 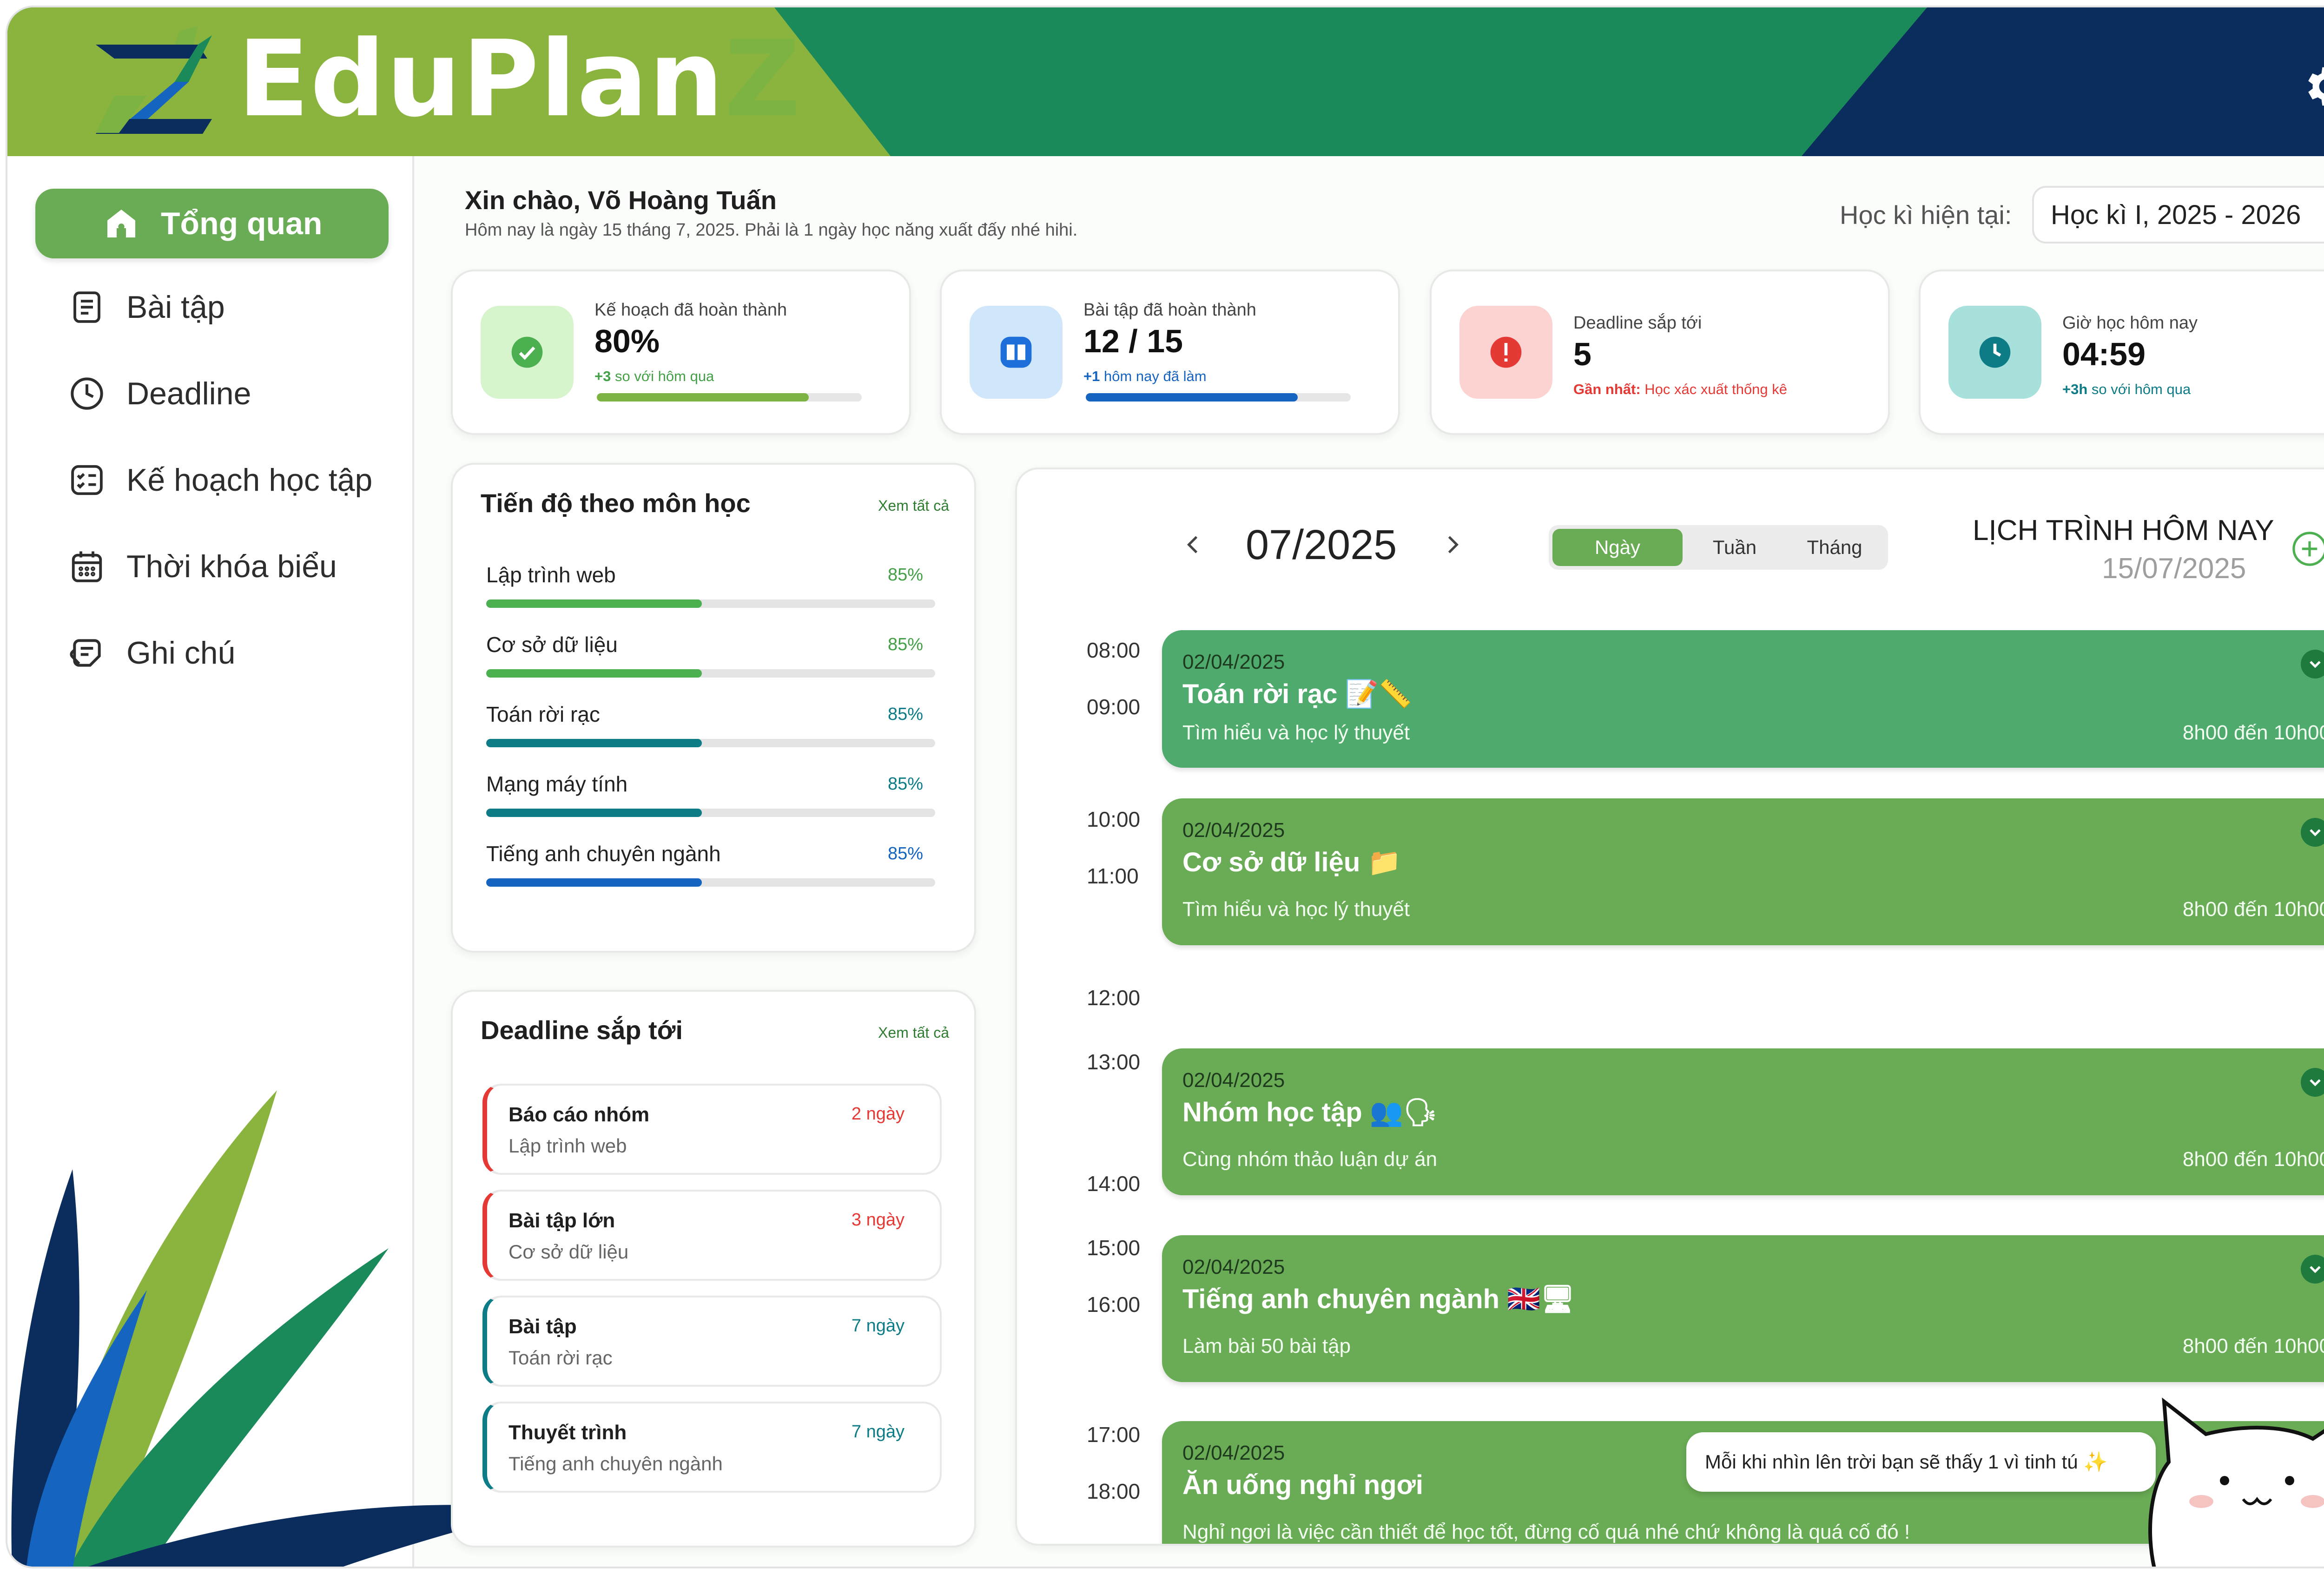 What do you see at coordinates (212, 393) in the screenshot?
I see `sidebar-item-deadline: Deadline` at bounding box center [212, 393].